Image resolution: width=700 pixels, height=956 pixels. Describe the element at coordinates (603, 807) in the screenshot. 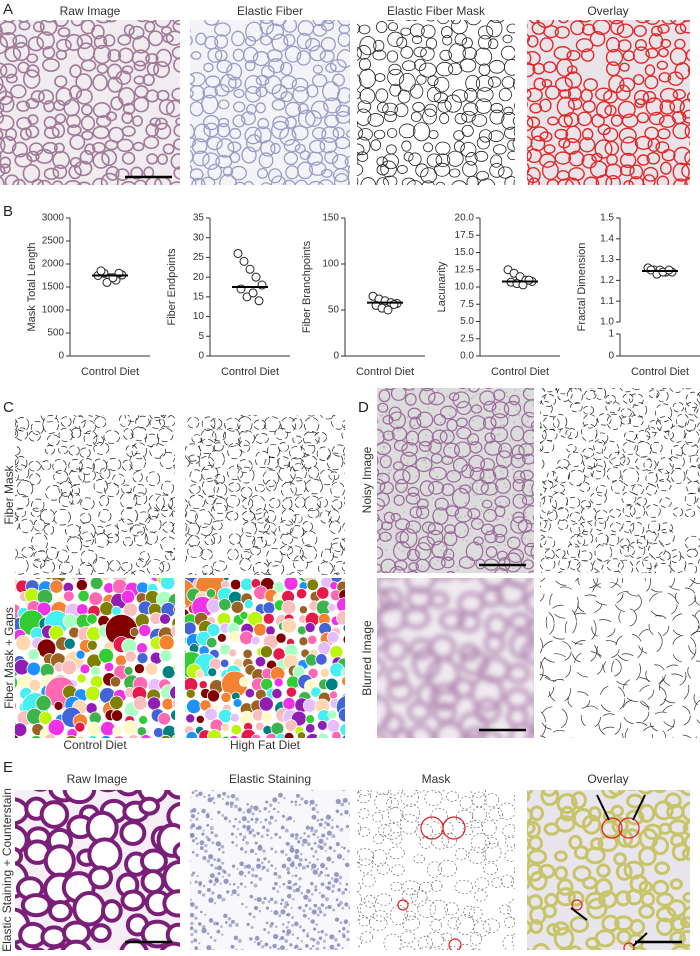

I see `arrow` at that location.